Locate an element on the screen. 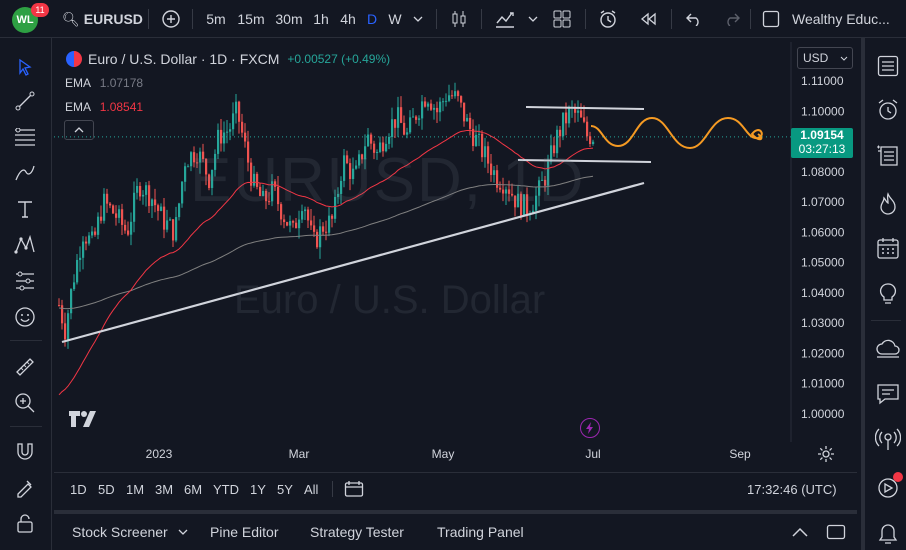 The height and width of the screenshot is (550, 906). interval-4h: 4h is located at coordinates (348, 19).